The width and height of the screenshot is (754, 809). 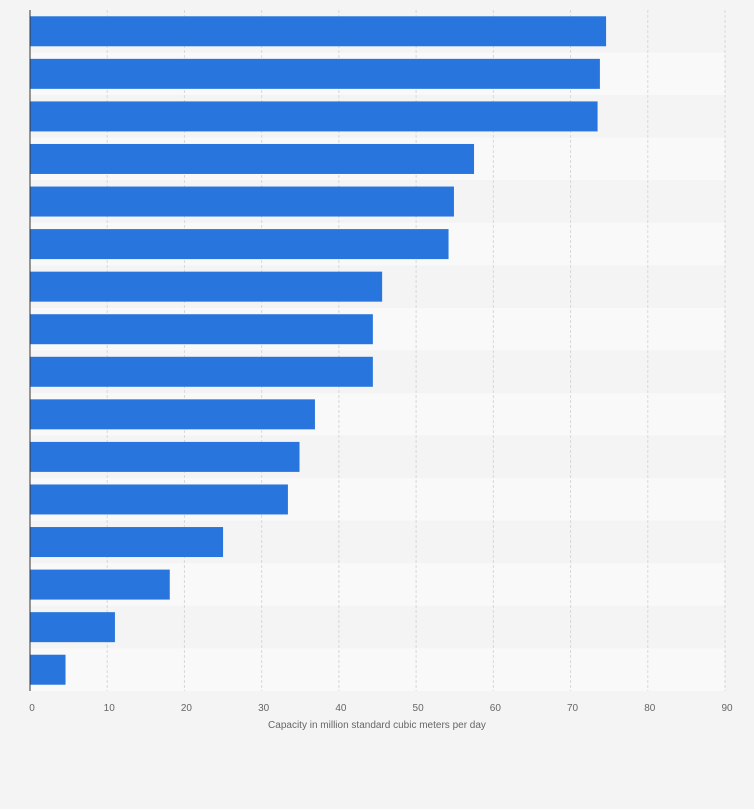 What do you see at coordinates (573, 708) in the screenshot?
I see `x-tick-label: 70` at bounding box center [573, 708].